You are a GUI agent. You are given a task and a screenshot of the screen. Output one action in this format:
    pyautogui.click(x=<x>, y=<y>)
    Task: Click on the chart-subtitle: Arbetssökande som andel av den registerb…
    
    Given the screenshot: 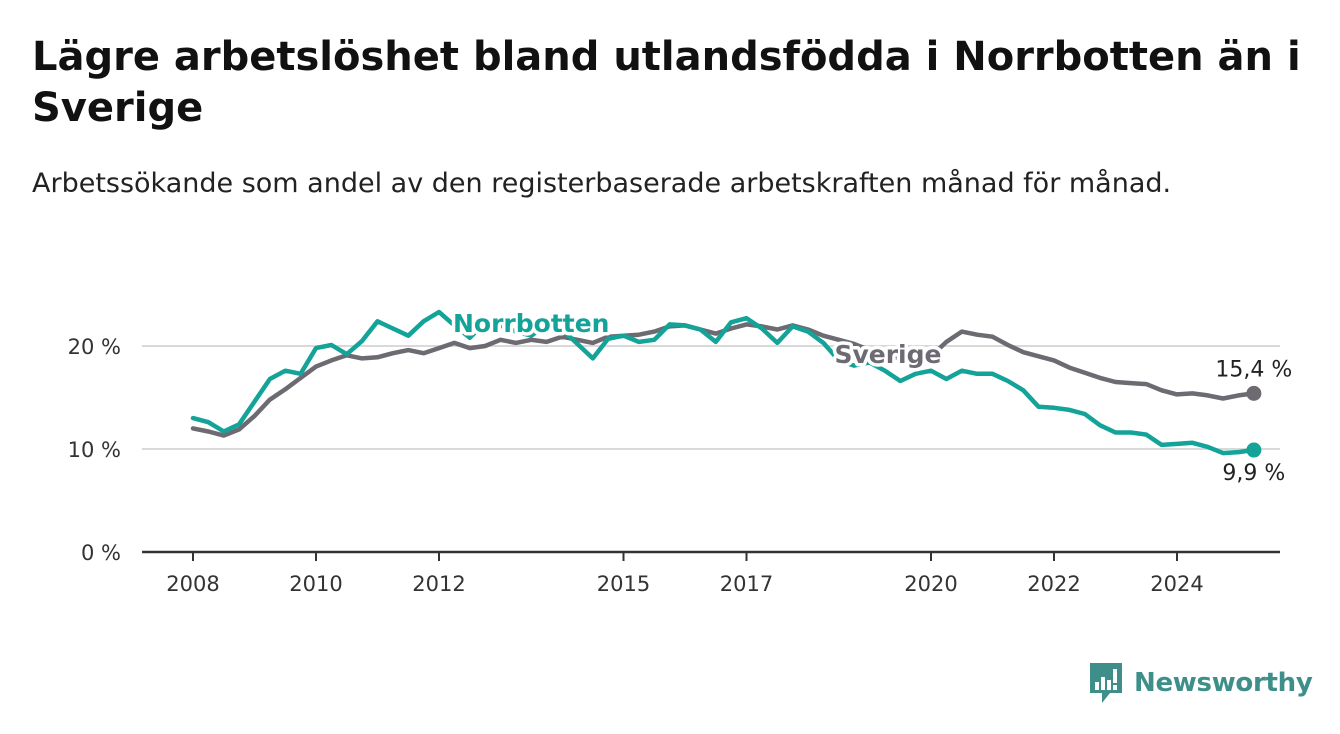 What is the action you would take?
    pyautogui.click(x=602, y=183)
    